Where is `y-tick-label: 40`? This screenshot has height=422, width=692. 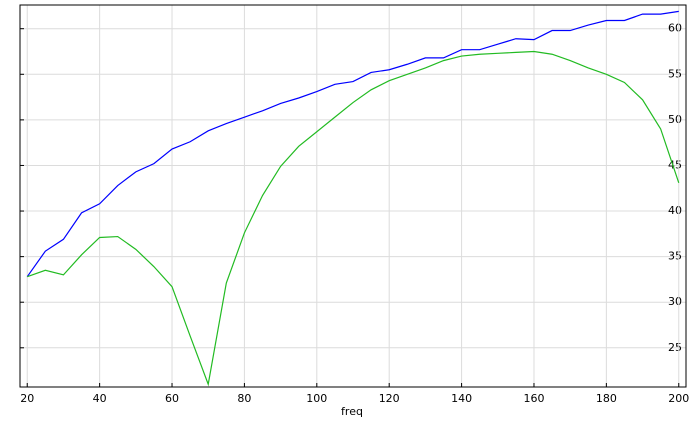 y-tick-label: 40 is located at coordinates (675, 210).